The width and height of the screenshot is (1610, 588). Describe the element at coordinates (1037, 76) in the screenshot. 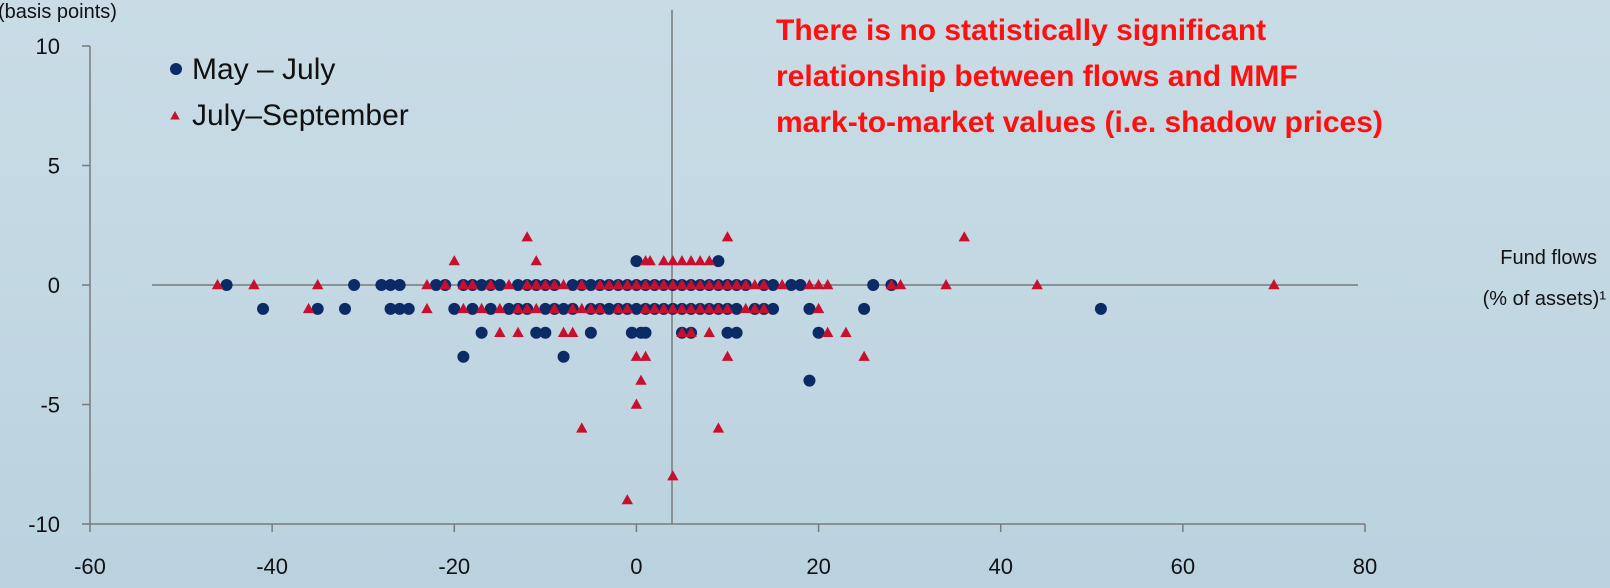

I see `annotation-line-2: relationship between flows and MMF` at that location.